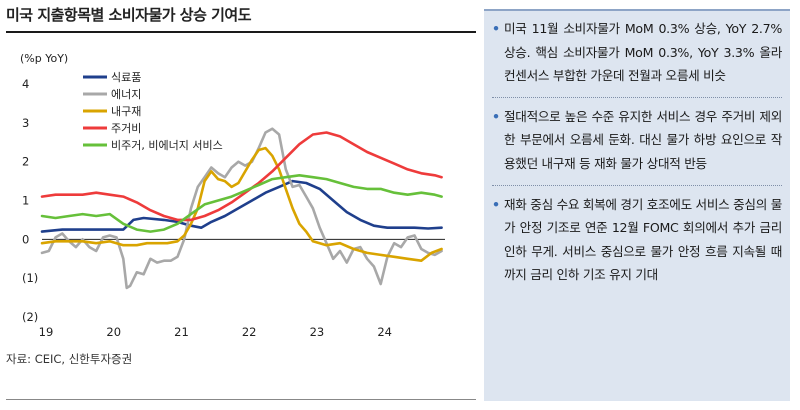 Image resolution: width=800 pixels, height=410 pixels. What do you see at coordinates (30, 200) in the screenshot?
I see `y-axis-ticks: 4 3 2 1 0 (1) (2)` at bounding box center [30, 200].